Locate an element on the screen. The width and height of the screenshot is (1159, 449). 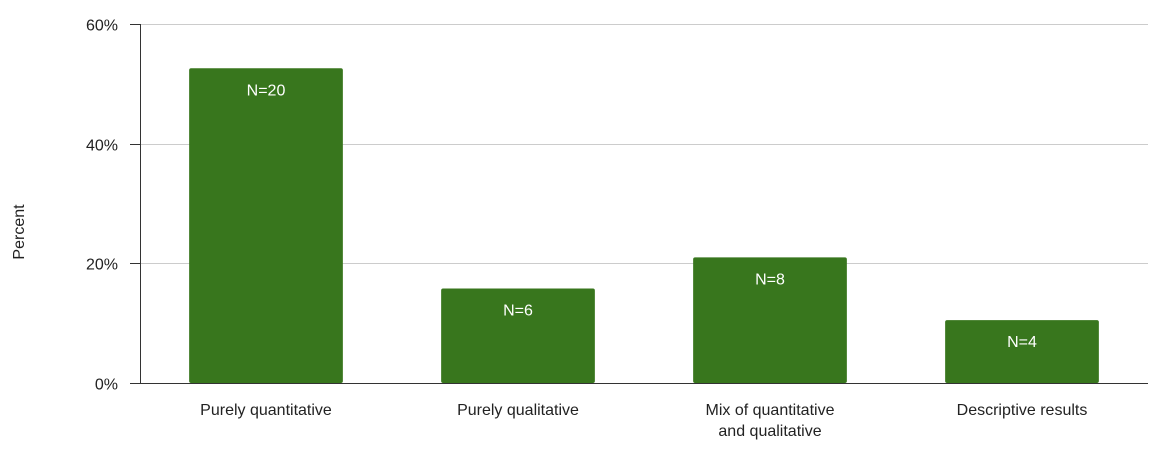
x-category-label: Descriptive results is located at coordinates (1022, 410).